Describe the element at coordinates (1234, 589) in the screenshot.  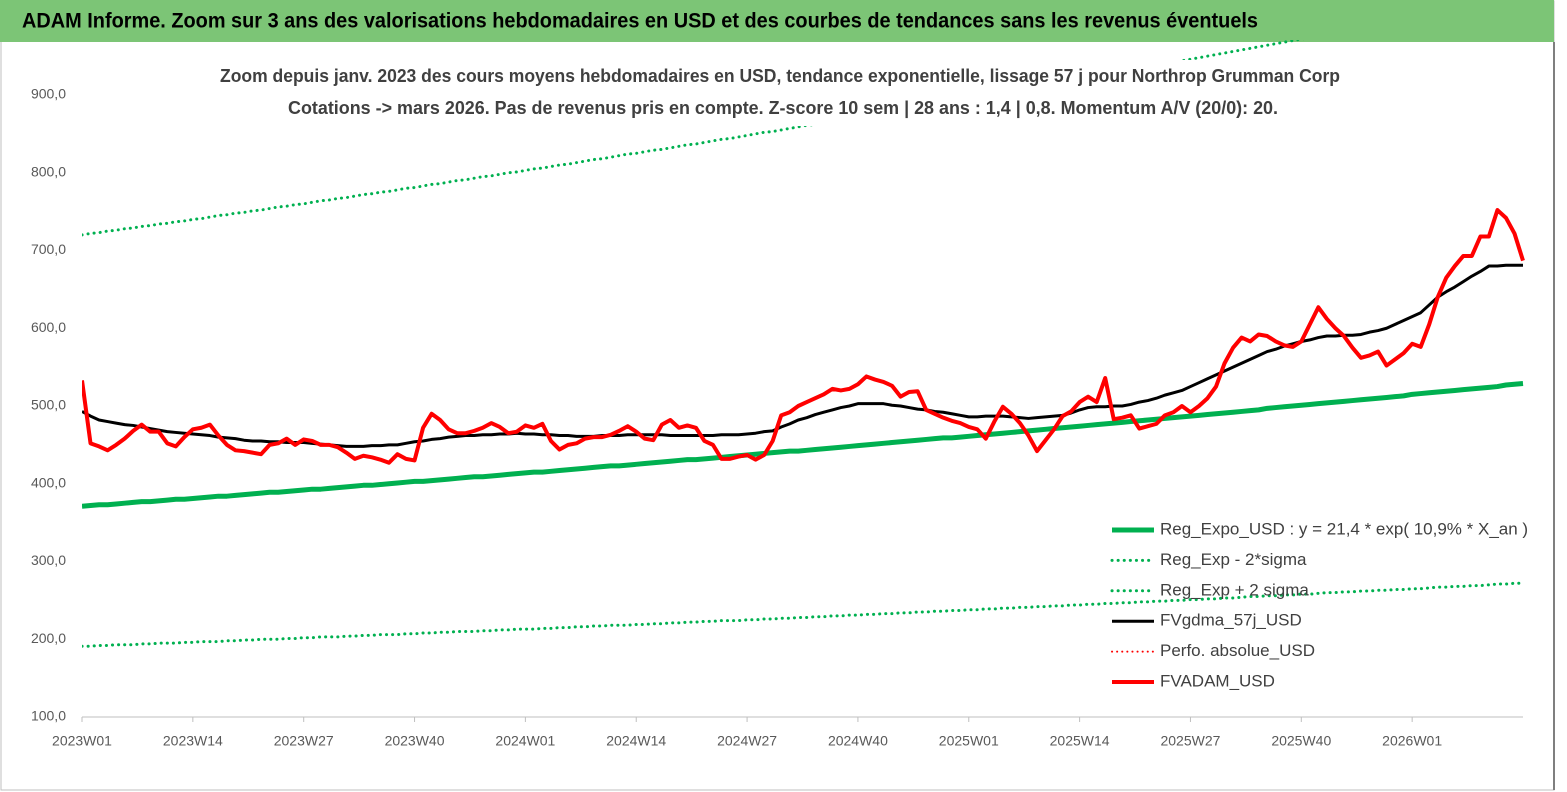
I see `legend-label: Reg_Exp + 2 sigma` at that location.